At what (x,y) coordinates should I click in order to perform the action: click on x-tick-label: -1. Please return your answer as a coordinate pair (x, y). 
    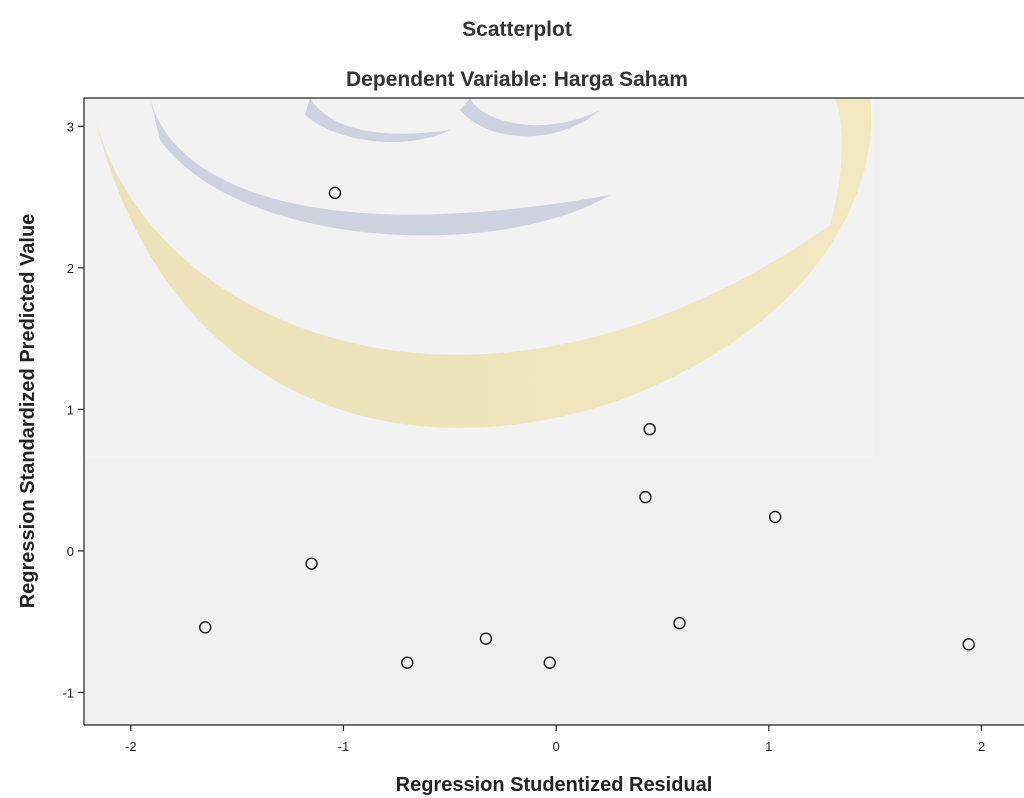
    Looking at the image, I should click on (344, 746).